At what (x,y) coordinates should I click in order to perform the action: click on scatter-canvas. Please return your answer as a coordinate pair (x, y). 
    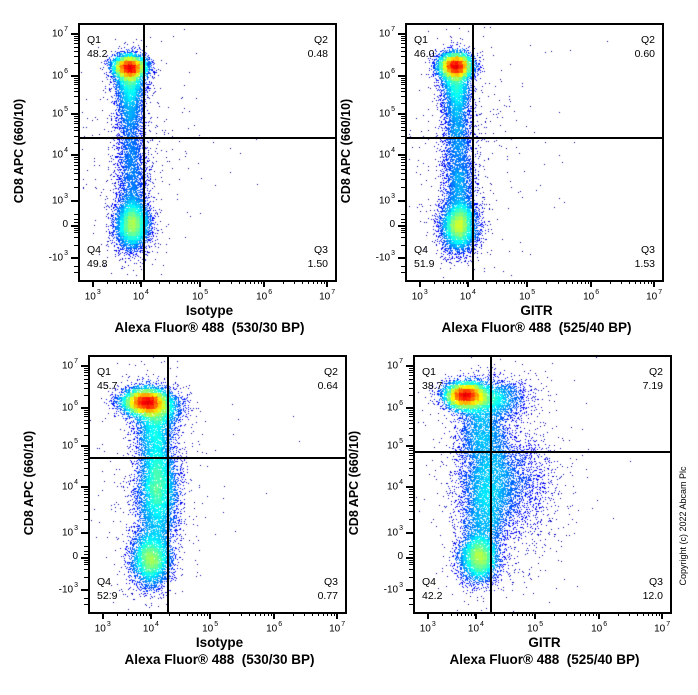
    Looking at the image, I should click on (217, 484).